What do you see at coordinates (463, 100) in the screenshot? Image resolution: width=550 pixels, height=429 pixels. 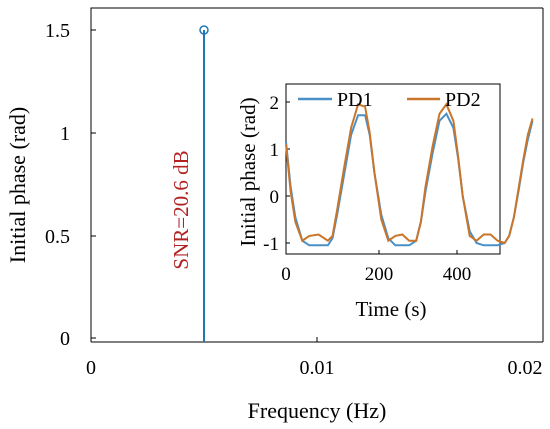 I see `legend-label-pd2: PD2` at bounding box center [463, 100].